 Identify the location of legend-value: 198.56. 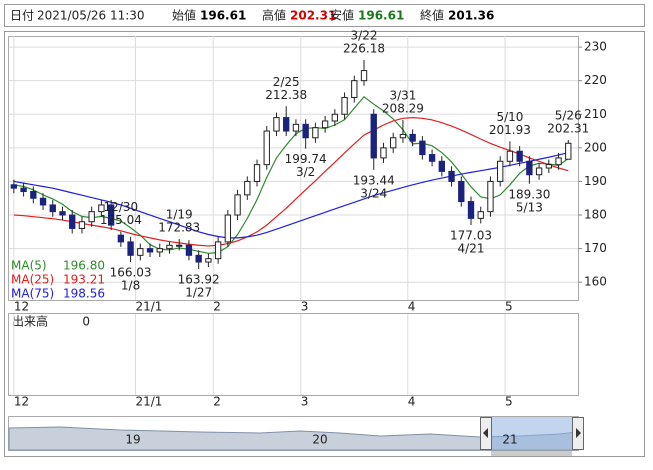
(84, 294).